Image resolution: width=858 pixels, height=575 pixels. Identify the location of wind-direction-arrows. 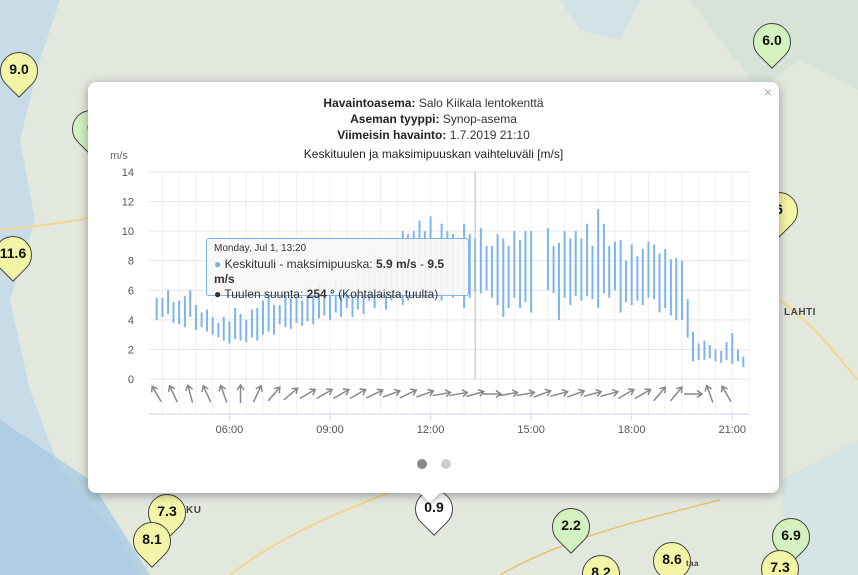
(441, 393).